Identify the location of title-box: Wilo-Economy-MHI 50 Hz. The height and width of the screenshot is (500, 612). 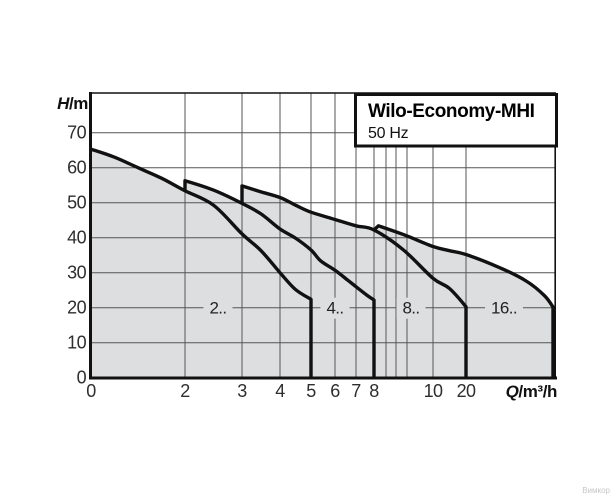
(456, 120).